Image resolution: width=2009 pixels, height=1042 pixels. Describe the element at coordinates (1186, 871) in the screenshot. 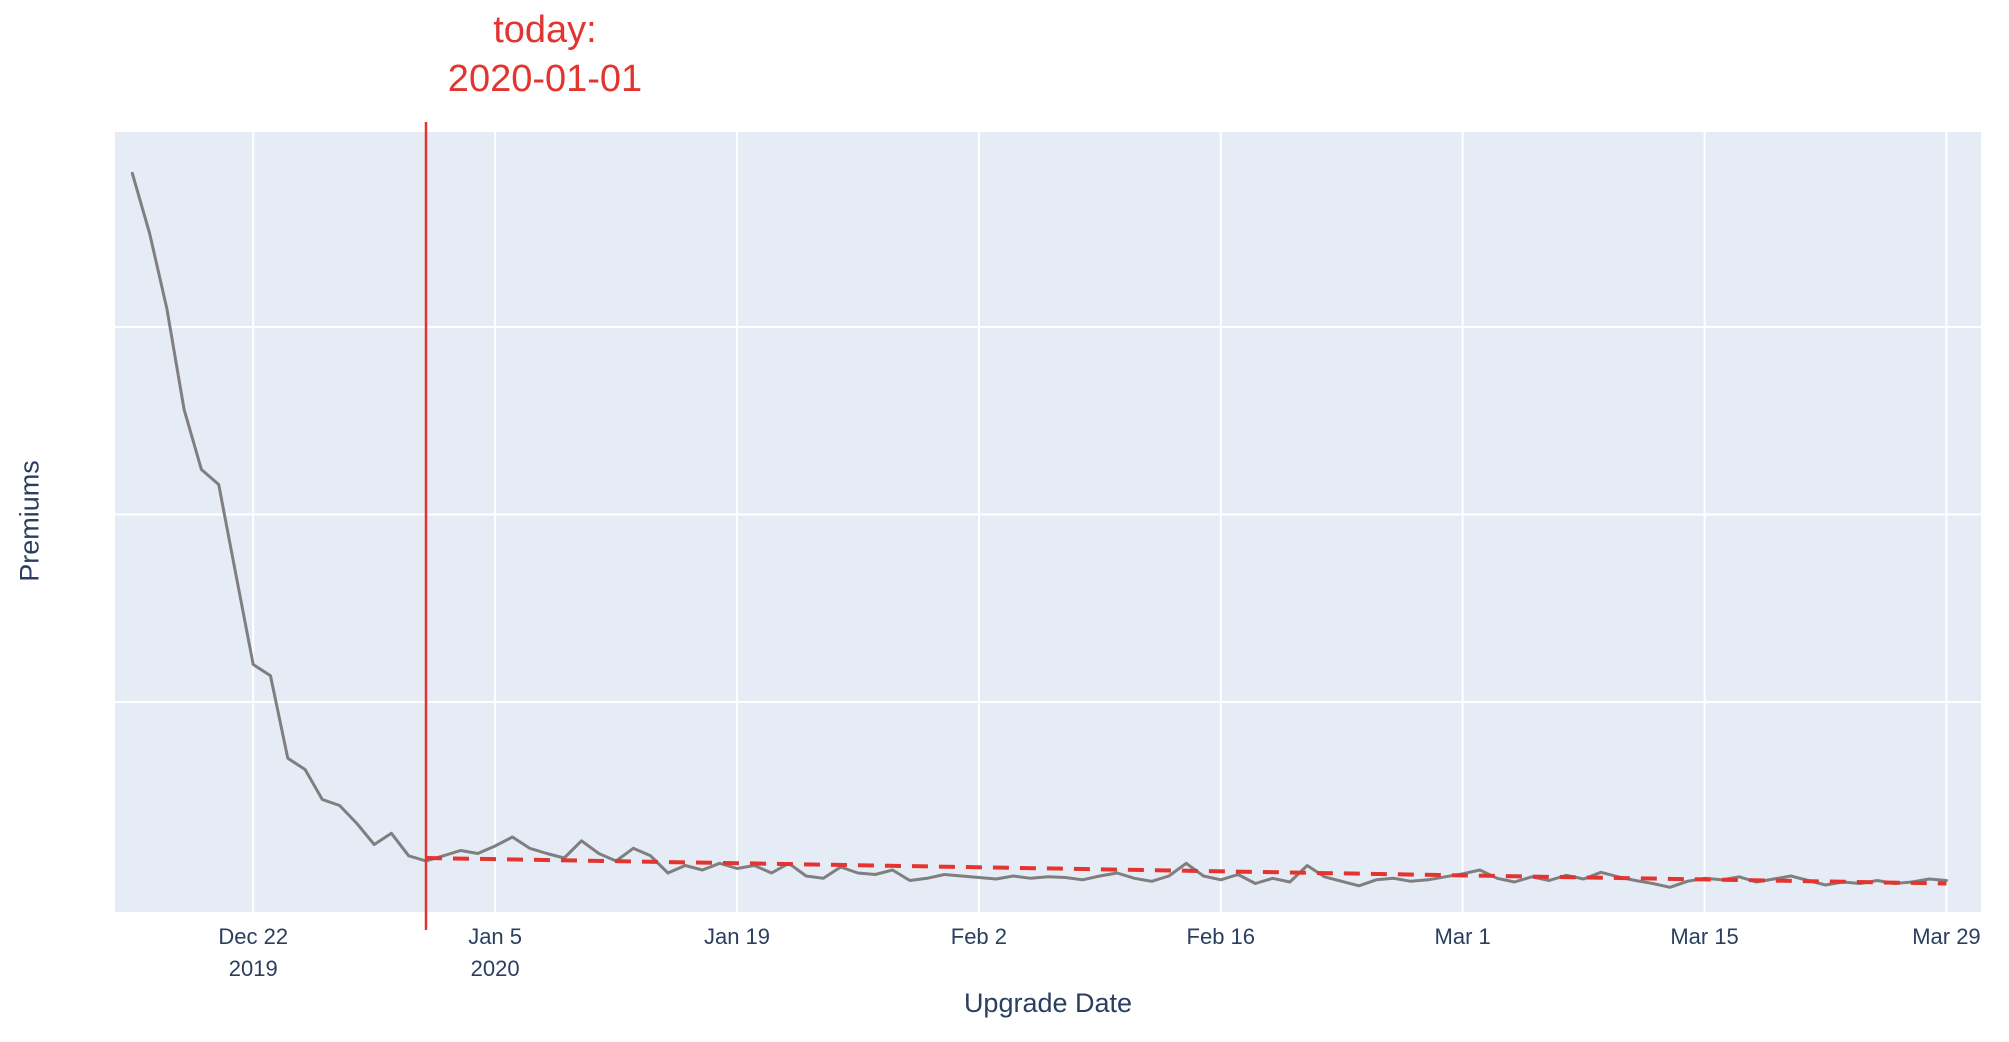

I see `trend-line` at that location.